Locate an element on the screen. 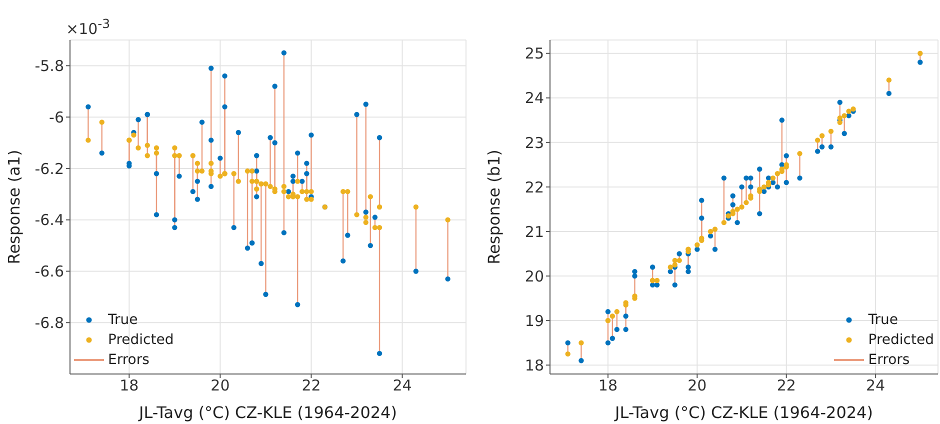 Image resolution: width=940 pixels, height=424 pixels. y-tick-label: 24 is located at coordinates (534, 98).